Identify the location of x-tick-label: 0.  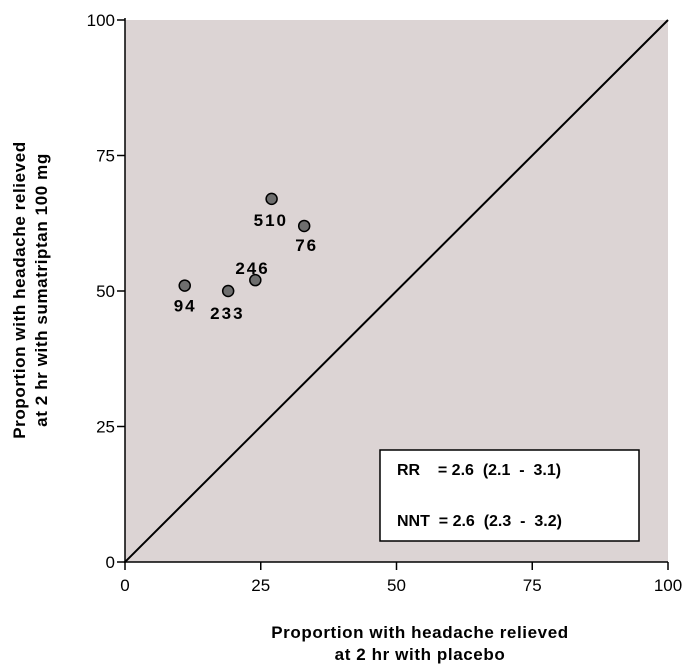
(124, 585).